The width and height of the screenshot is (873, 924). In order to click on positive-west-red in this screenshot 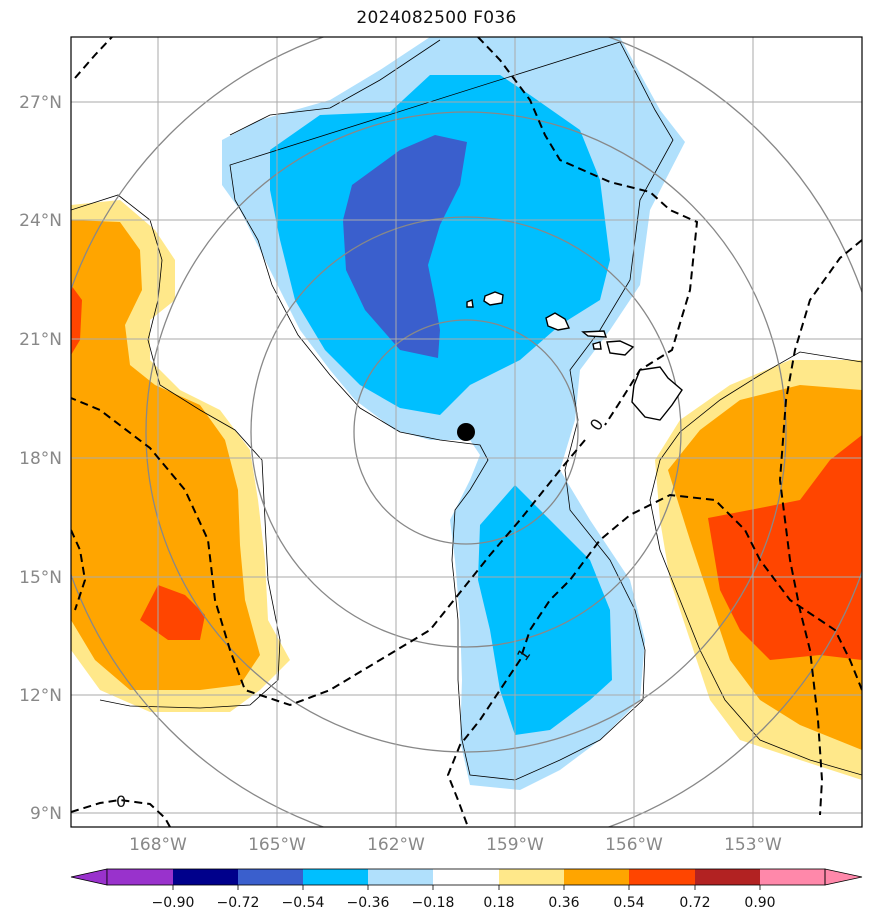, I will do `click(76, 320)`.